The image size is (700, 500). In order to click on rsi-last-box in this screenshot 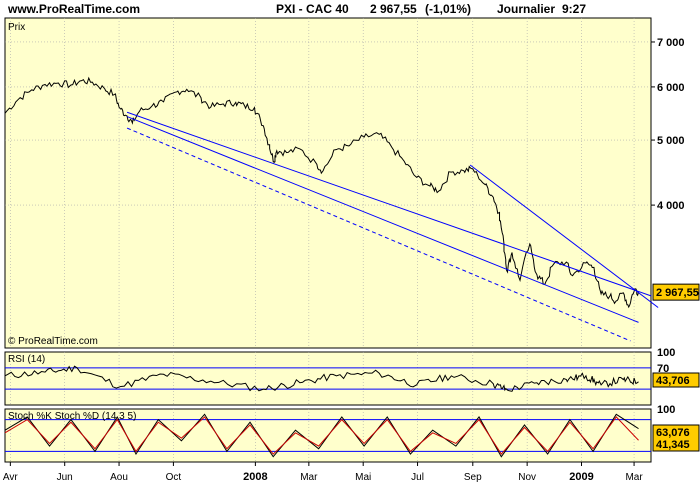, I will do `click(676, 380)`.